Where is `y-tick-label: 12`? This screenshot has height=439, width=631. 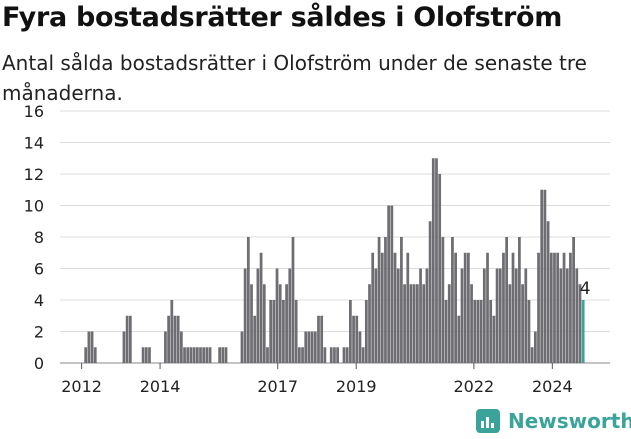 y-tick-label: 12 is located at coordinates (34, 174).